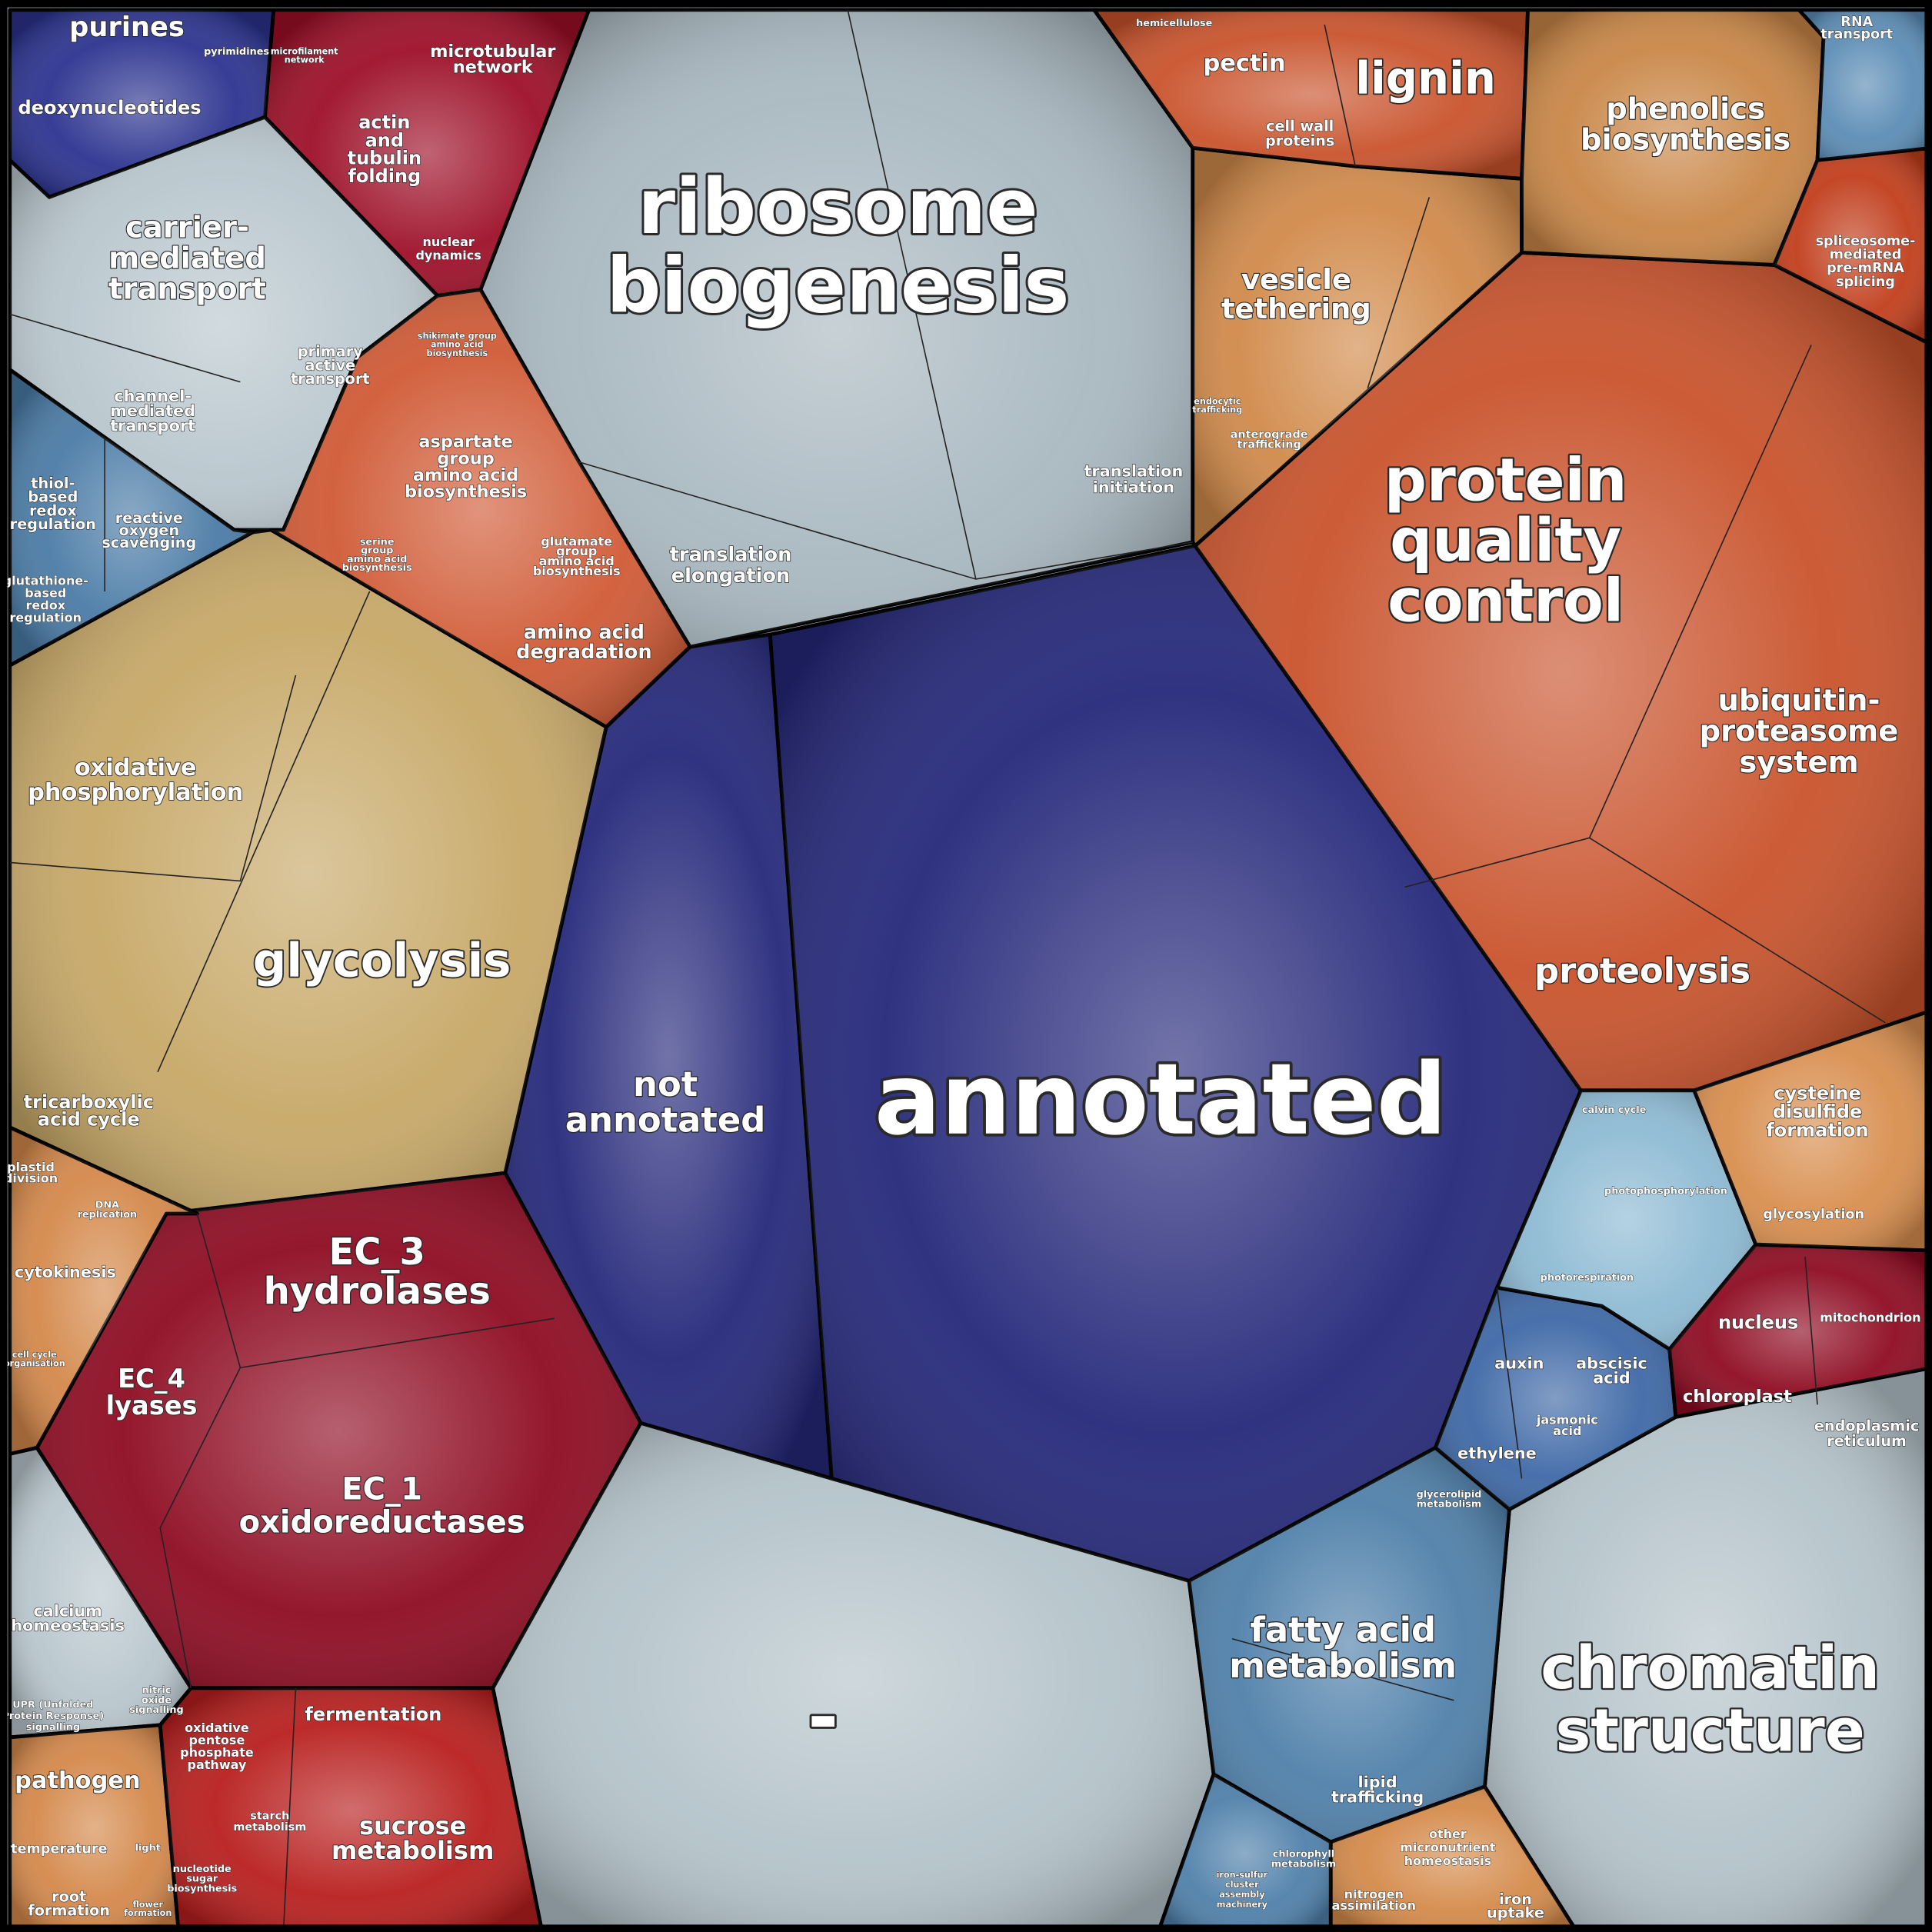  What do you see at coordinates (69, 1897) in the screenshot?
I see `cell-label: root` at bounding box center [69, 1897].